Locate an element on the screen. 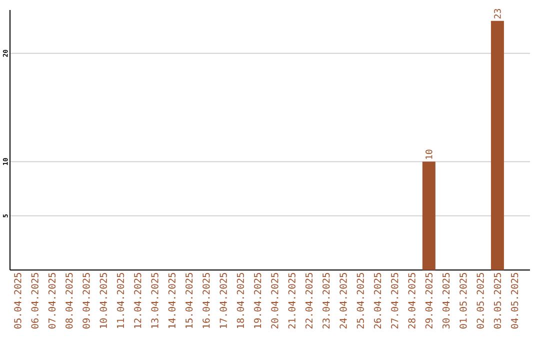  x-tick-label: 23.04.2025 is located at coordinates (326, 300).